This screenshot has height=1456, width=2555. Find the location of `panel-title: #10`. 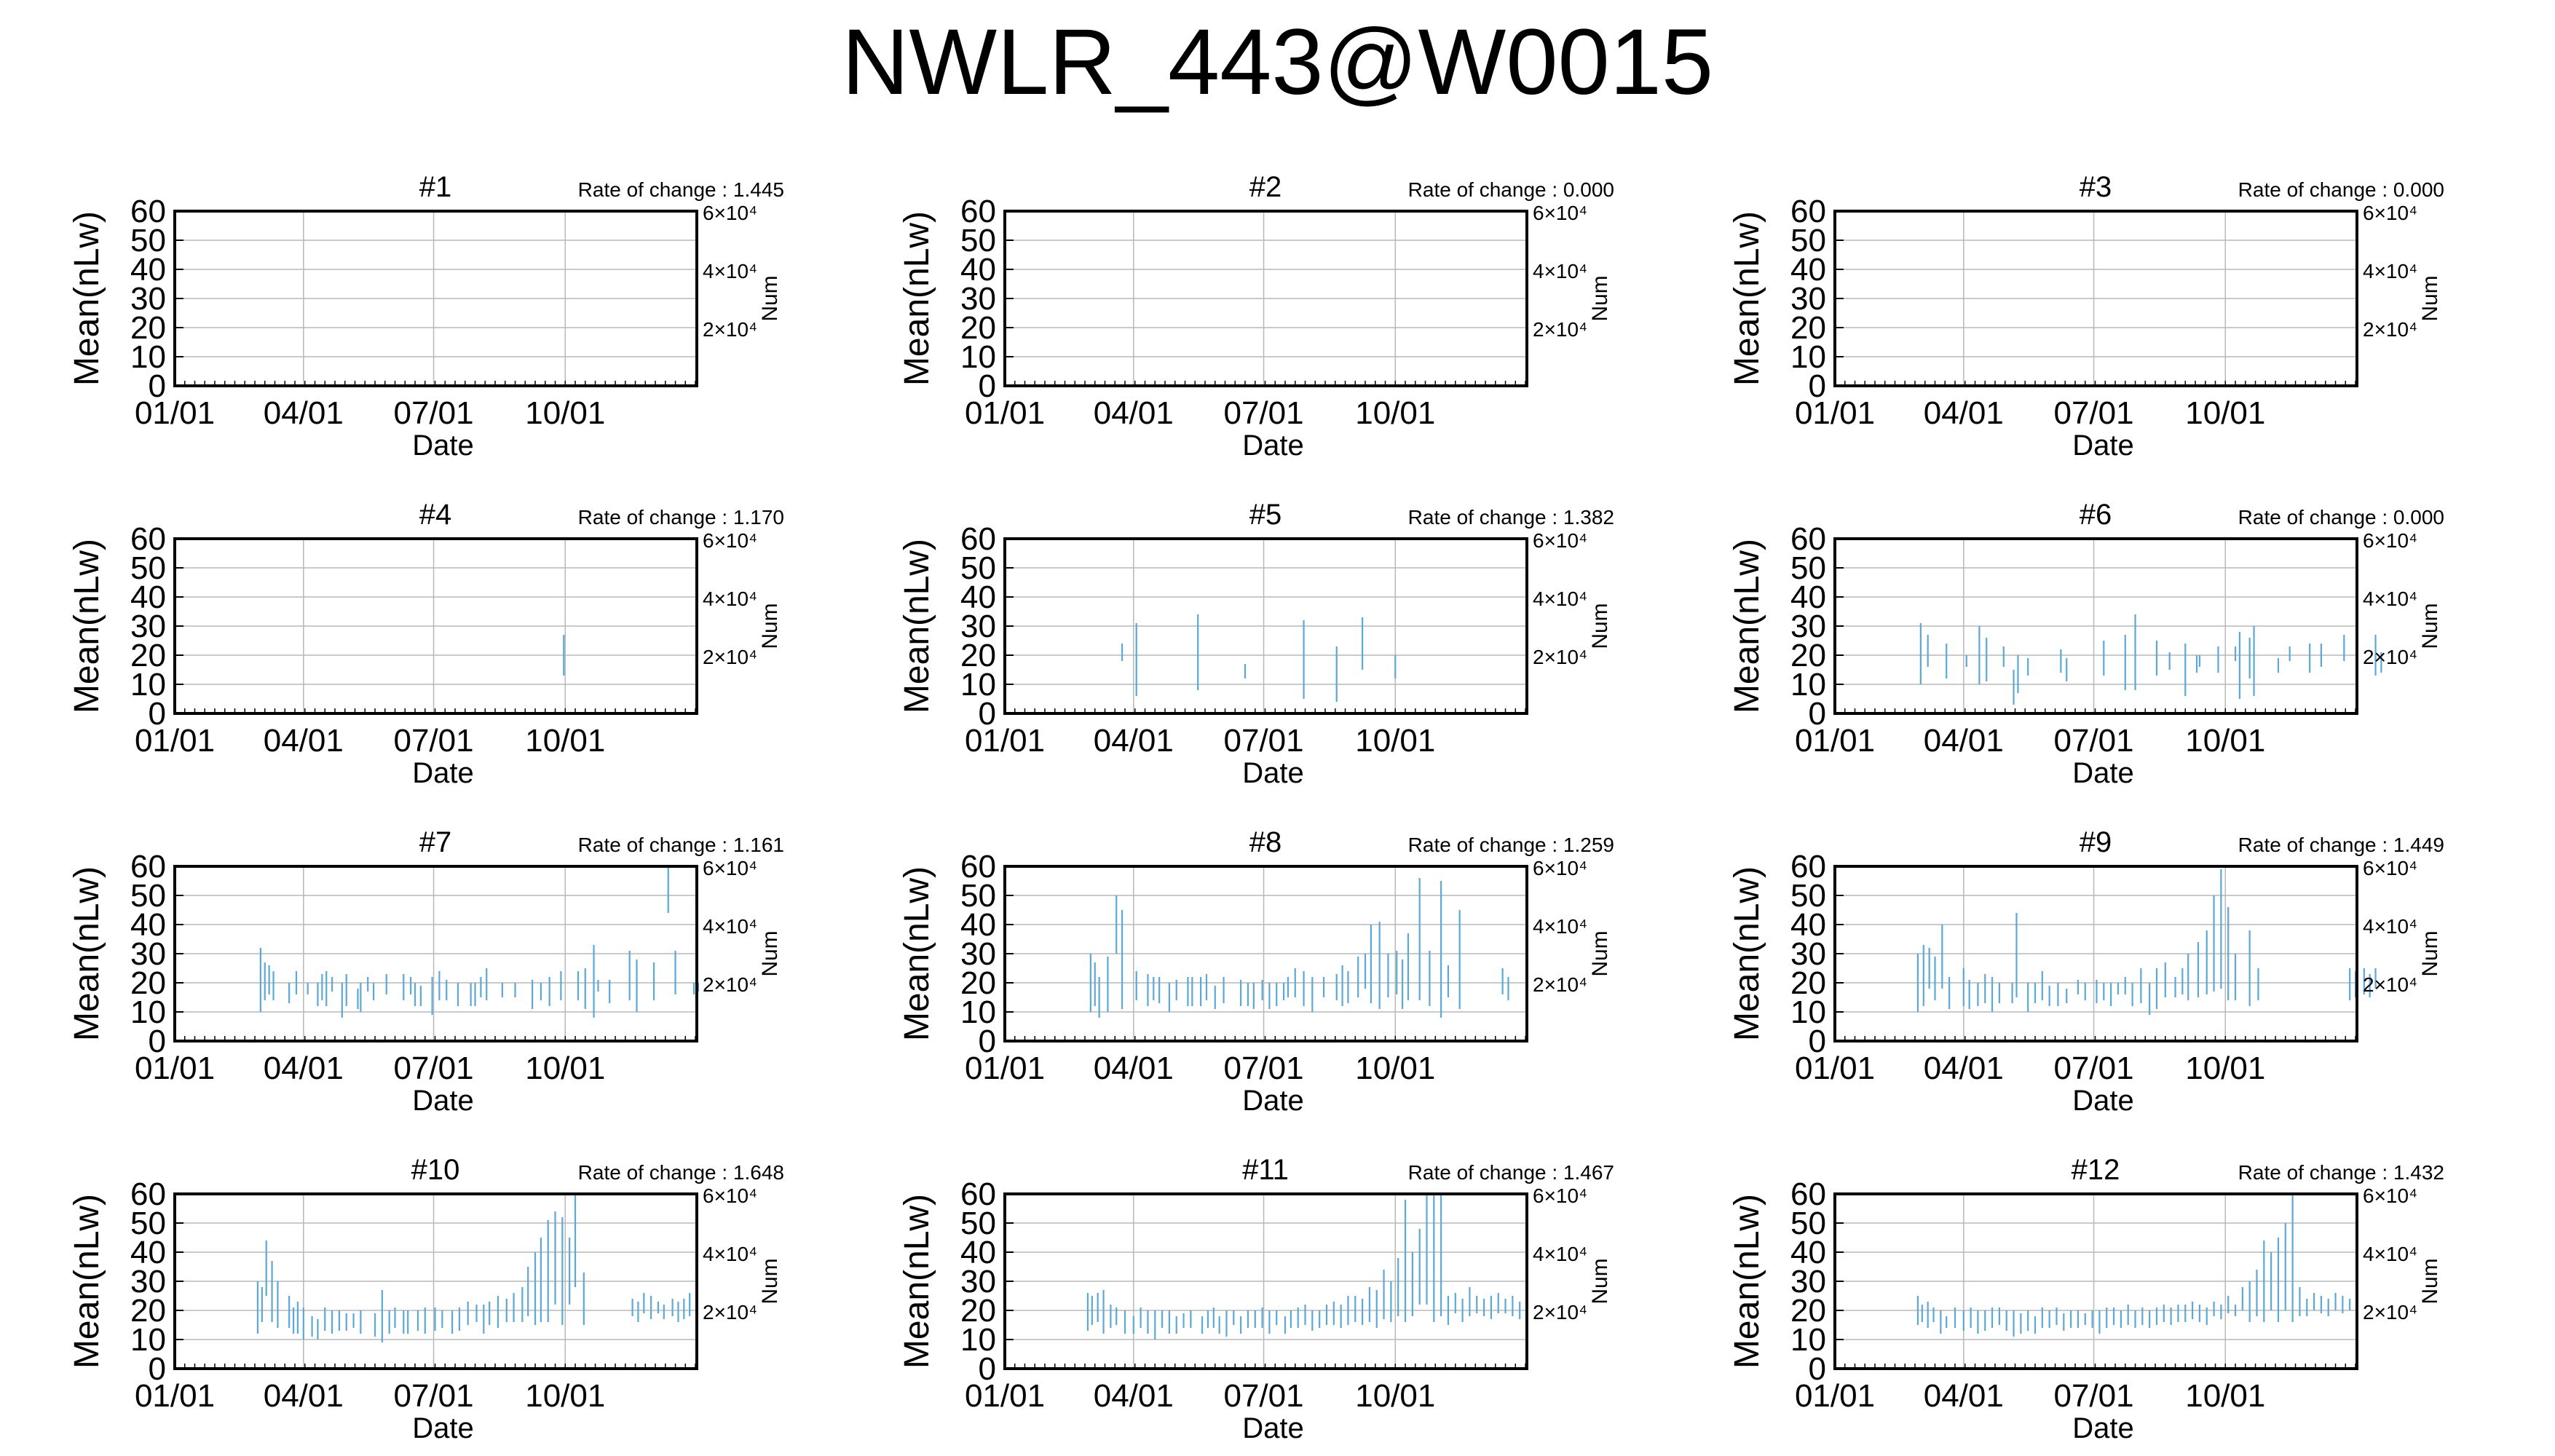

panel-title: #10 is located at coordinates (435, 1170).